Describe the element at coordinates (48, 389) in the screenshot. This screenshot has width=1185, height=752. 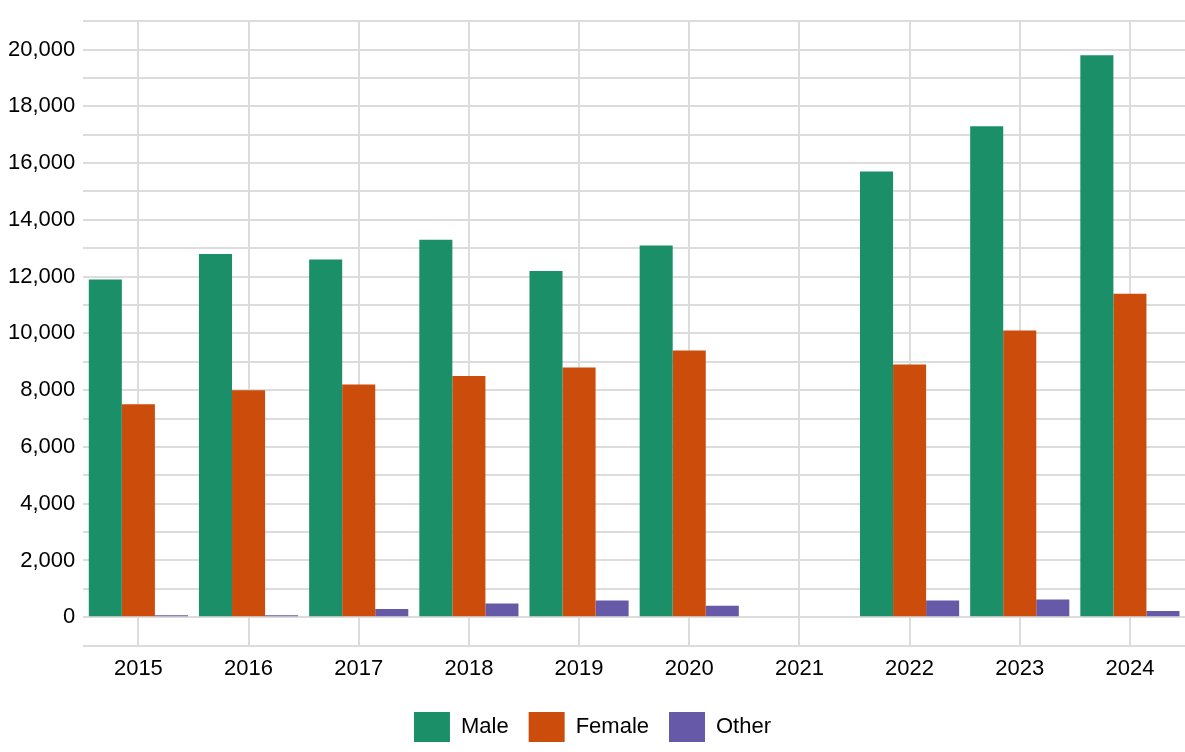
I see `y-tick-label: 8,000` at that location.